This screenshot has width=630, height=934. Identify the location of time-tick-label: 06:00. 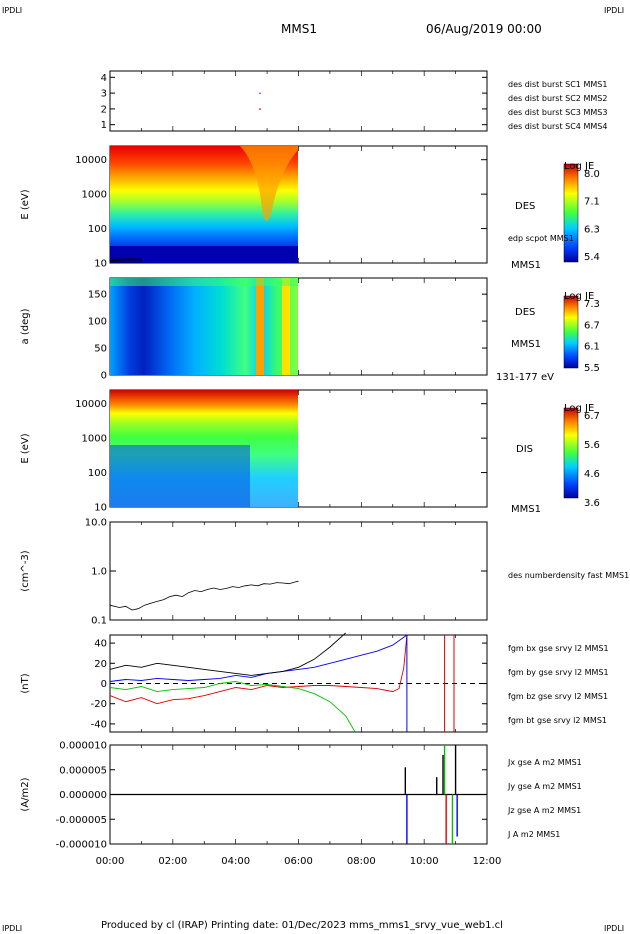
(298, 861).